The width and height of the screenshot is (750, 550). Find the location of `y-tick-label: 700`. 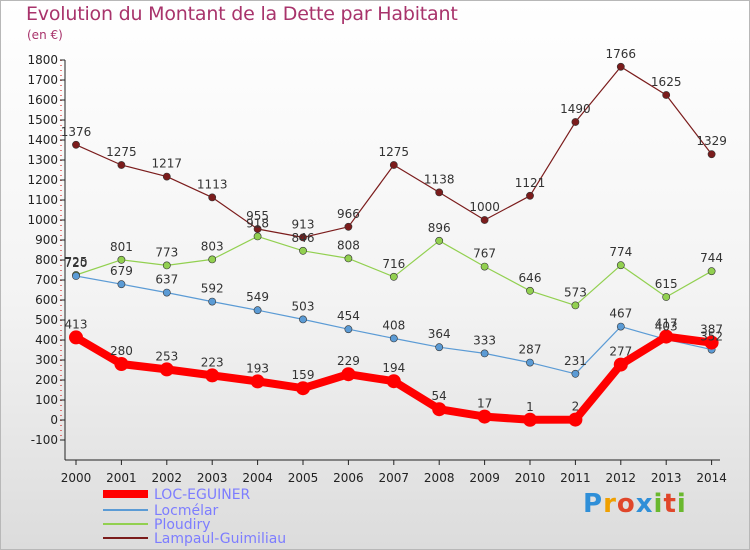

y-tick-label: 700 is located at coordinates (46, 280).